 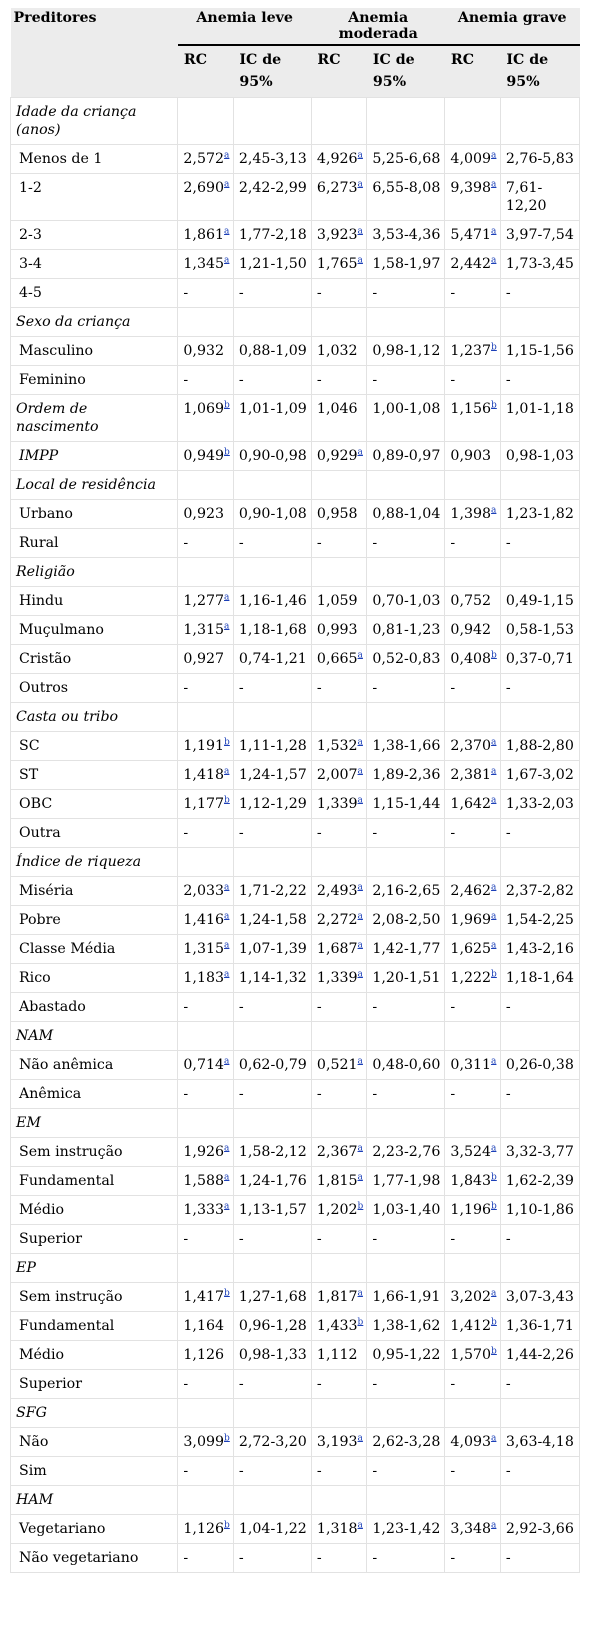 What do you see at coordinates (405, 71) in the screenshot?
I see `subheader-ci: IC de 95%` at bounding box center [405, 71].